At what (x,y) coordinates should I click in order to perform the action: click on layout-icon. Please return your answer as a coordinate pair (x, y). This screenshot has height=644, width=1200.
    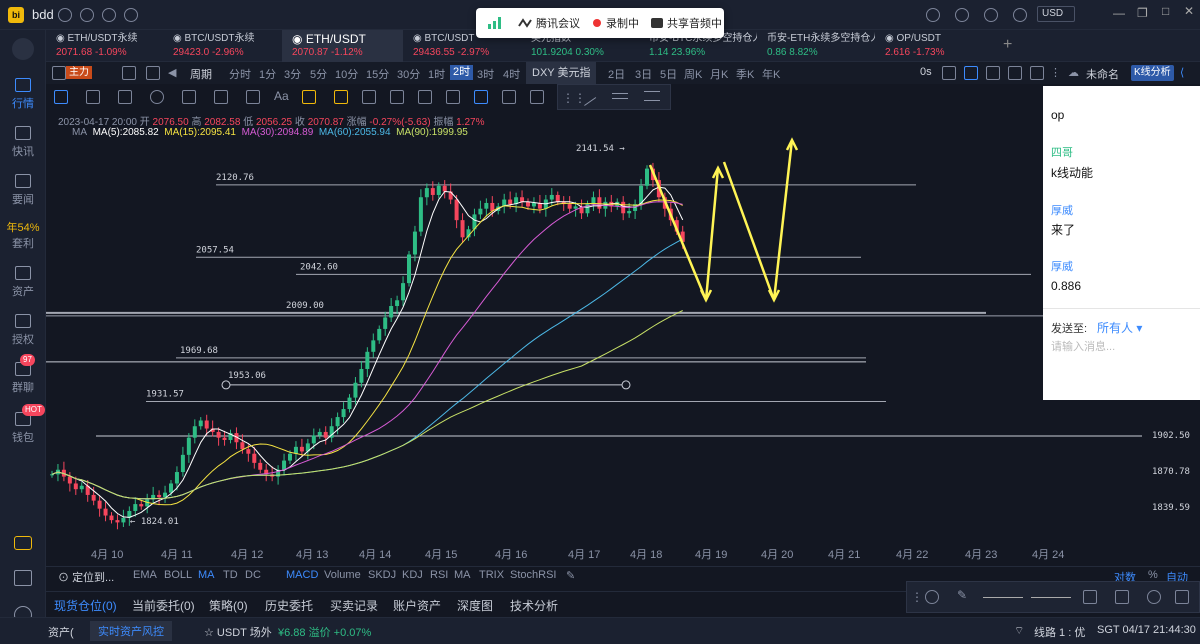
    Looking at the image, I should click on (153, 73).